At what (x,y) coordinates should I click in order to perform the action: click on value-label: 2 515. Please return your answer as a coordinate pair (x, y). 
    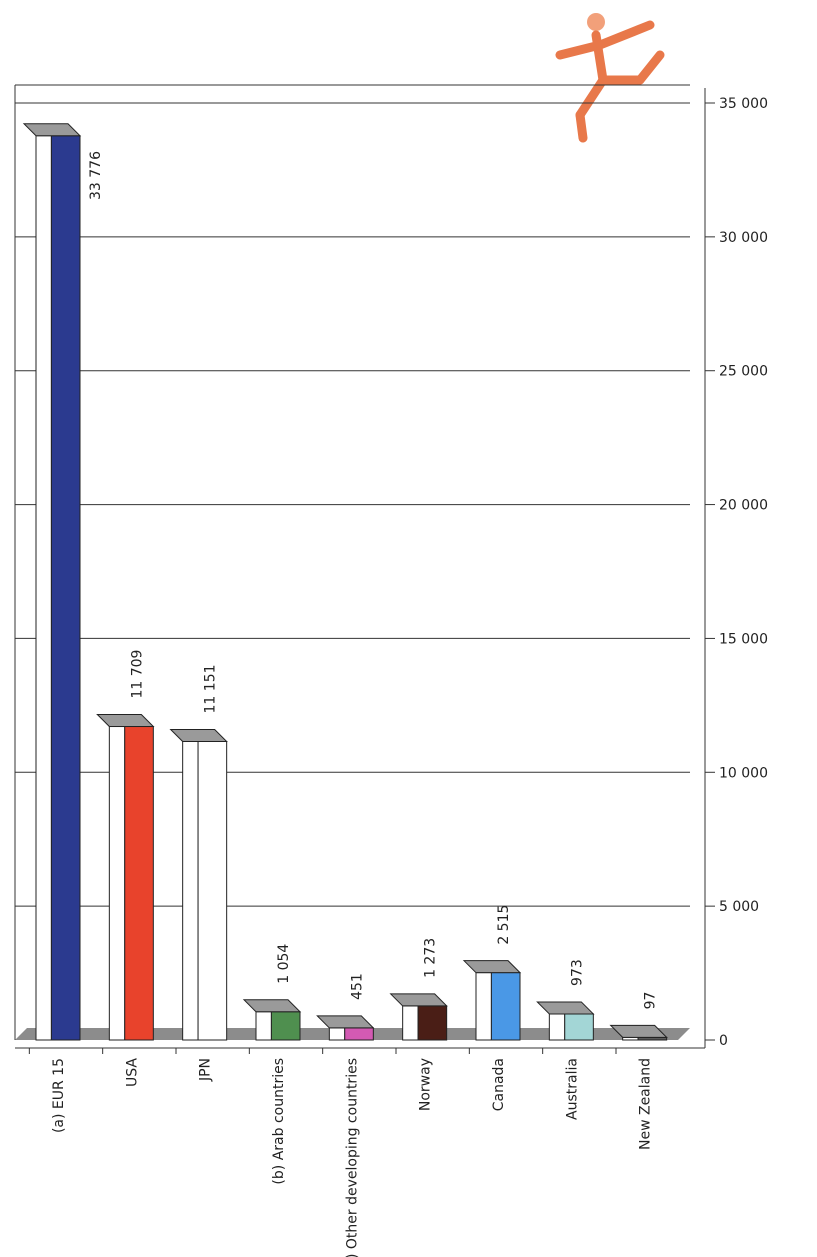
    Looking at the image, I should click on (504, 925).